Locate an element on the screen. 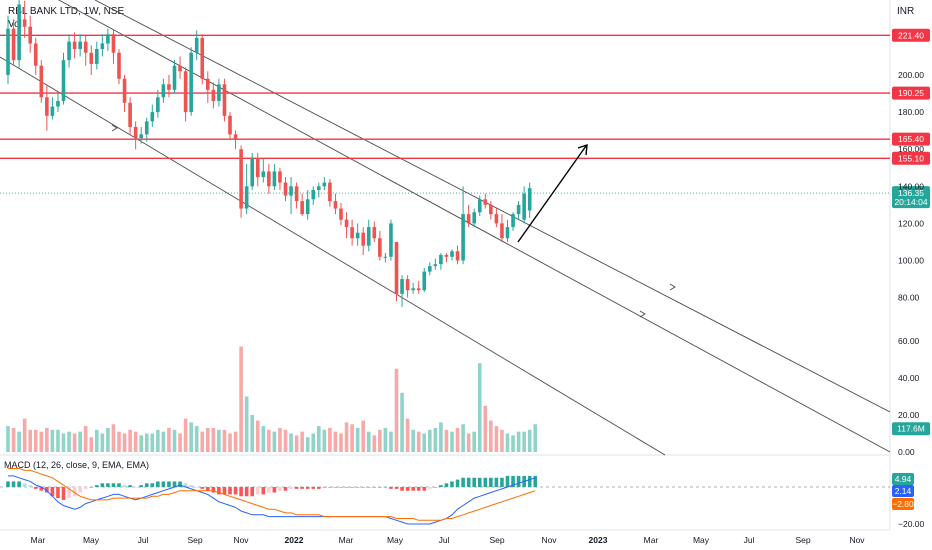  time-tick-label: Mar is located at coordinates (651, 540).